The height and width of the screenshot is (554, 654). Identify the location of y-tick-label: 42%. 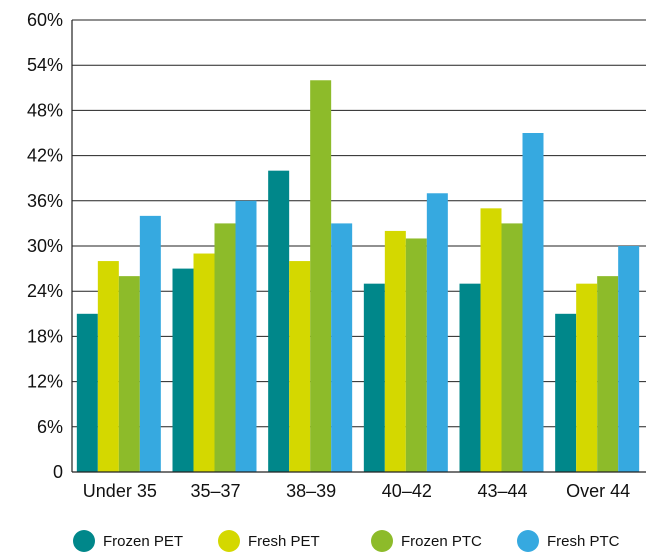
(45, 156).